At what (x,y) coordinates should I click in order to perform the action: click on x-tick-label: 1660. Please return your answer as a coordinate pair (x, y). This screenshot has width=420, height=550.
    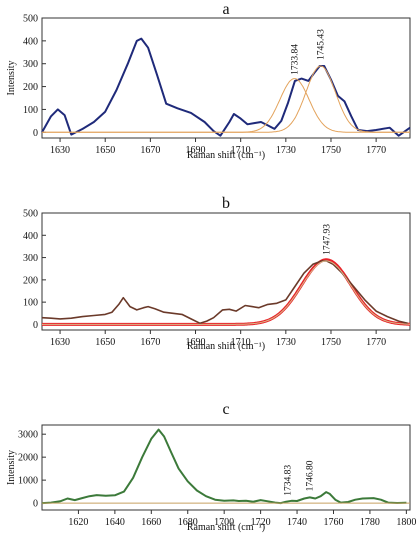
    Looking at the image, I should click on (151, 522).